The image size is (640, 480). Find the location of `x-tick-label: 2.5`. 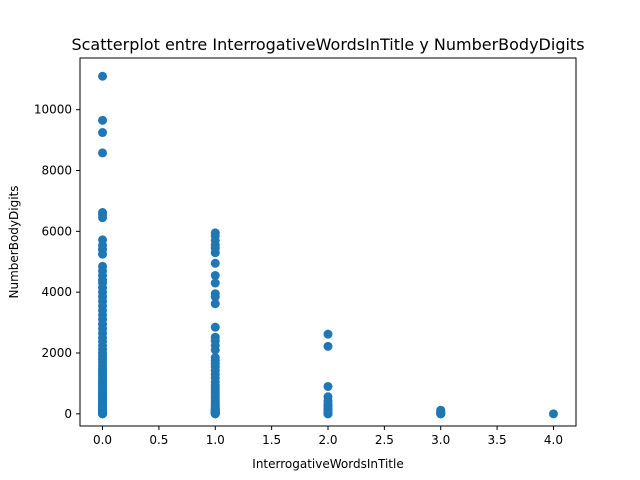

x-tick-label: 2.5 is located at coordinates (384, 440).